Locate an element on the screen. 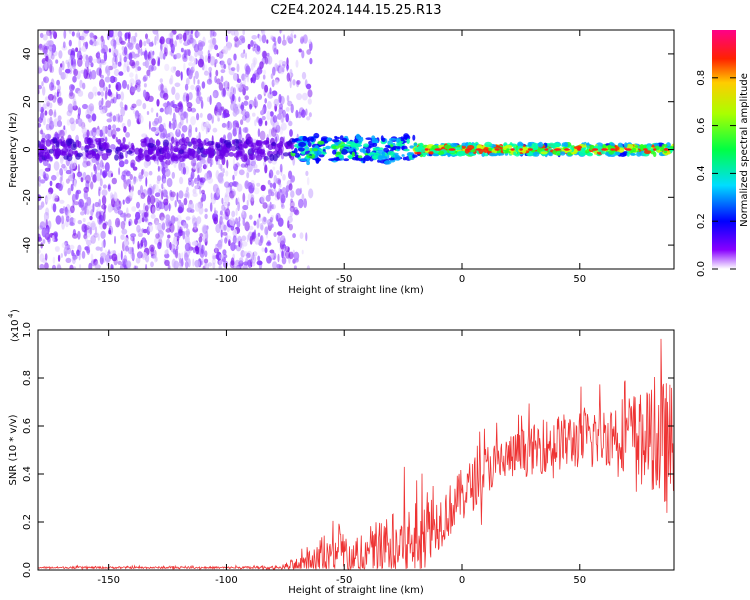  snr-xlabel: Height of straight line (km) is located at coordinates (356, 590).